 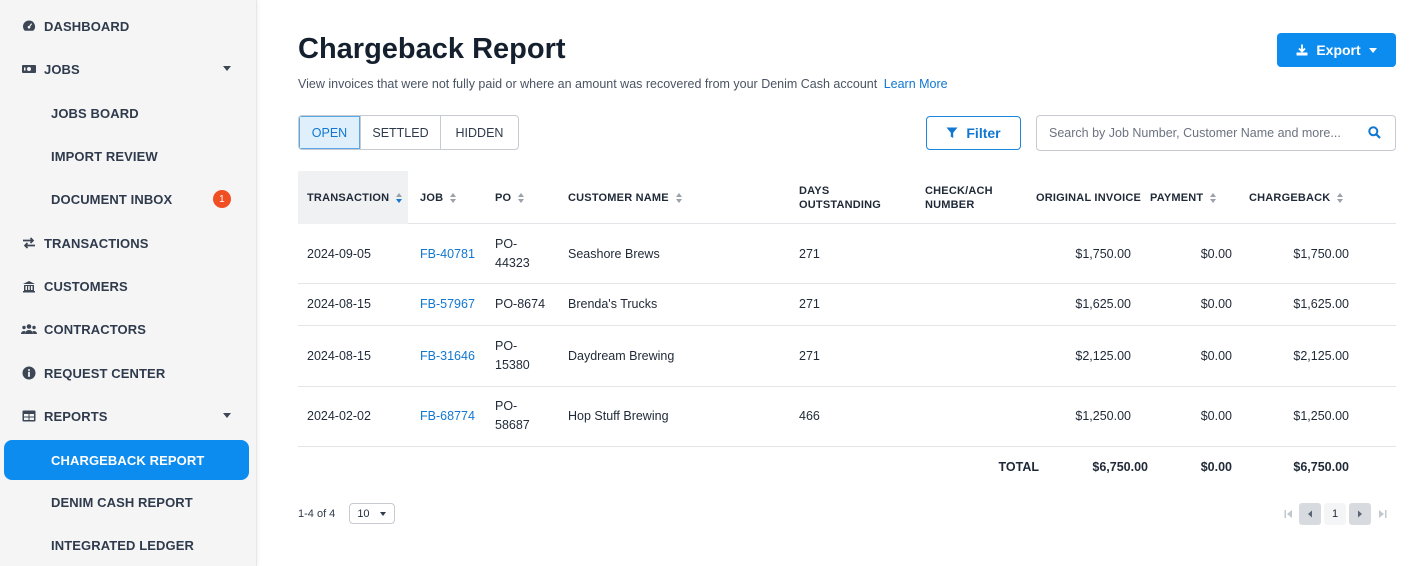 I want to click on sidebar-item-denim-cash-report: DENIM CASH REPORT, so click(x=128, y=502).